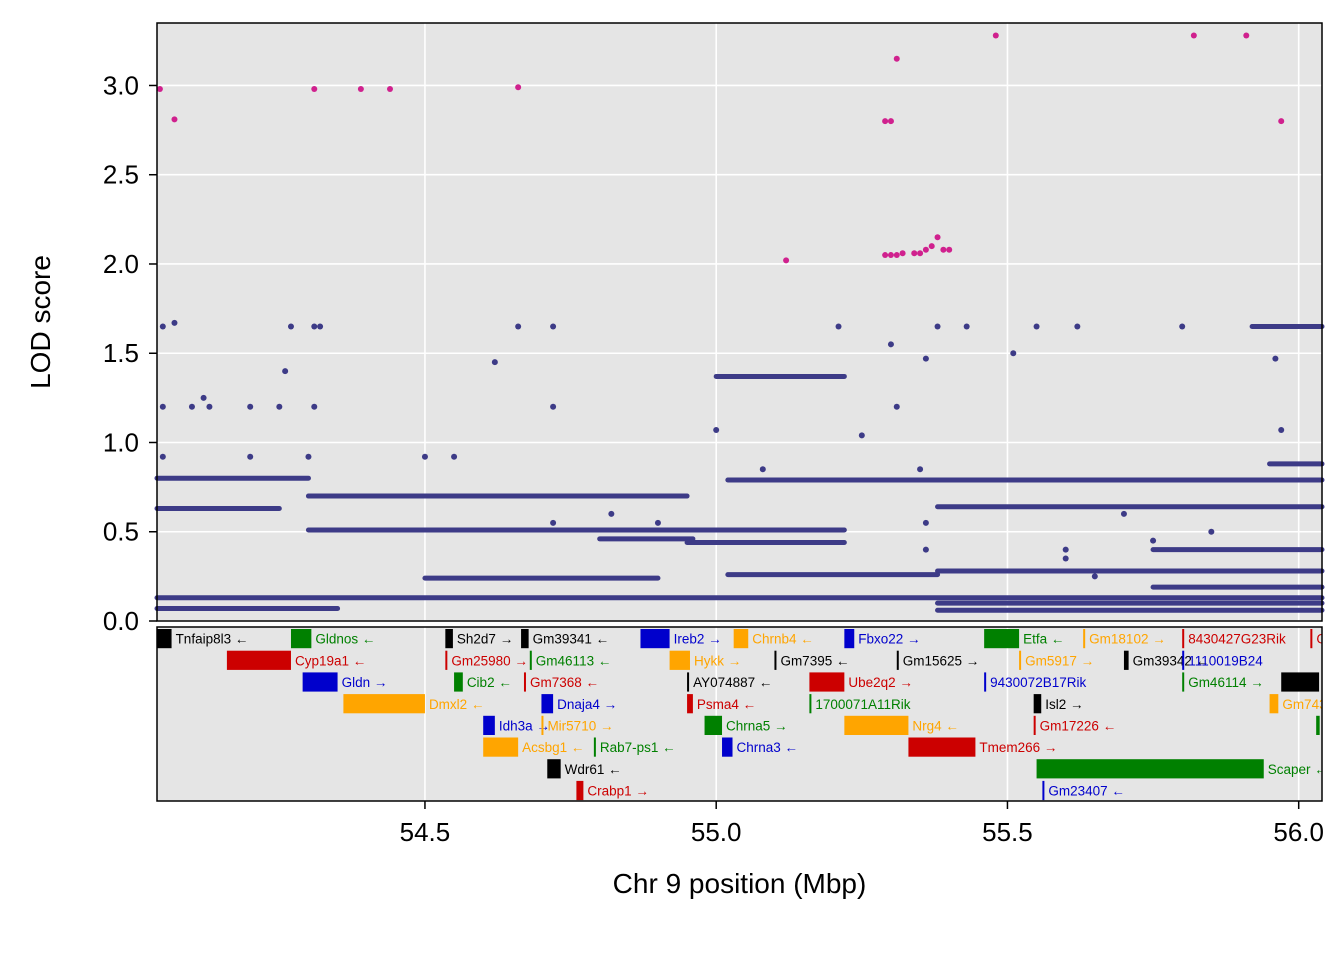 This screenshot has height=960, width=1344. I want to click on y-tick-label: 0.0, so click(121, 621).